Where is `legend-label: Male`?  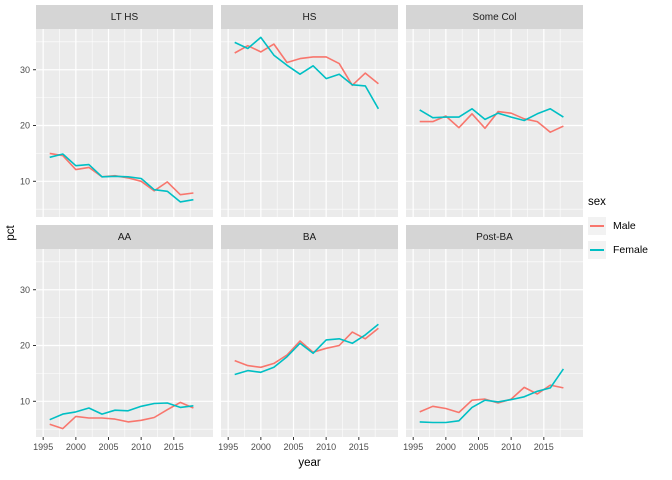 legend-label: Male is located at coordinates (624, 226).